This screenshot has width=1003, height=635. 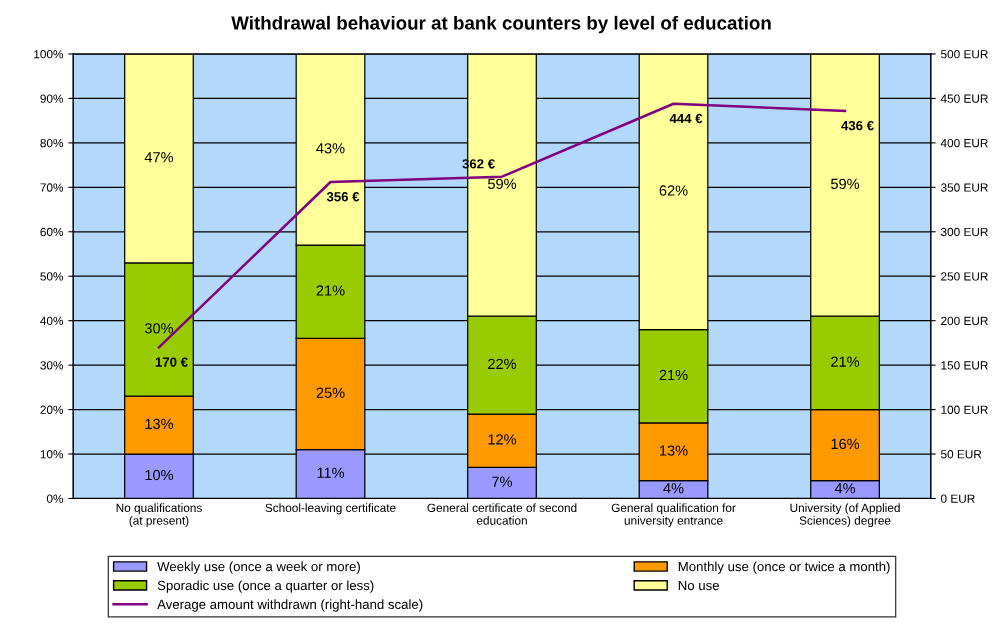 I want to click on data-label: 11%, so click(x=331, y=472).